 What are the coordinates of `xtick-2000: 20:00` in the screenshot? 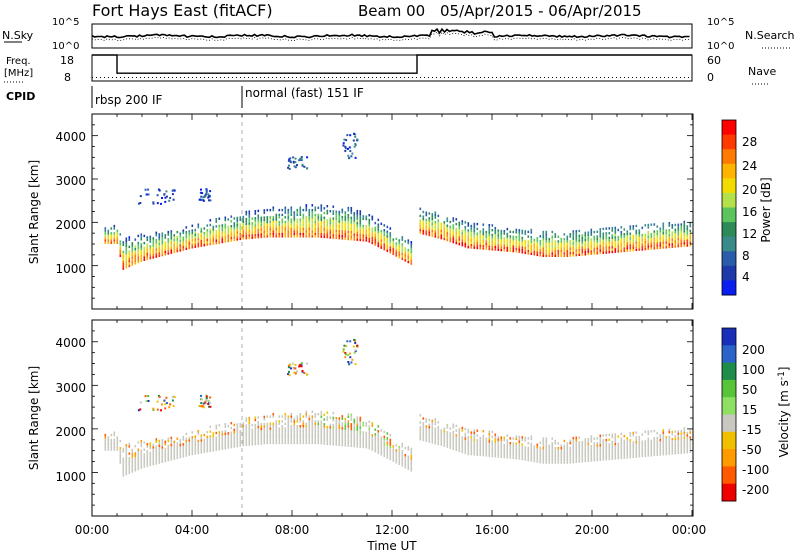 It's located at (592, 530).